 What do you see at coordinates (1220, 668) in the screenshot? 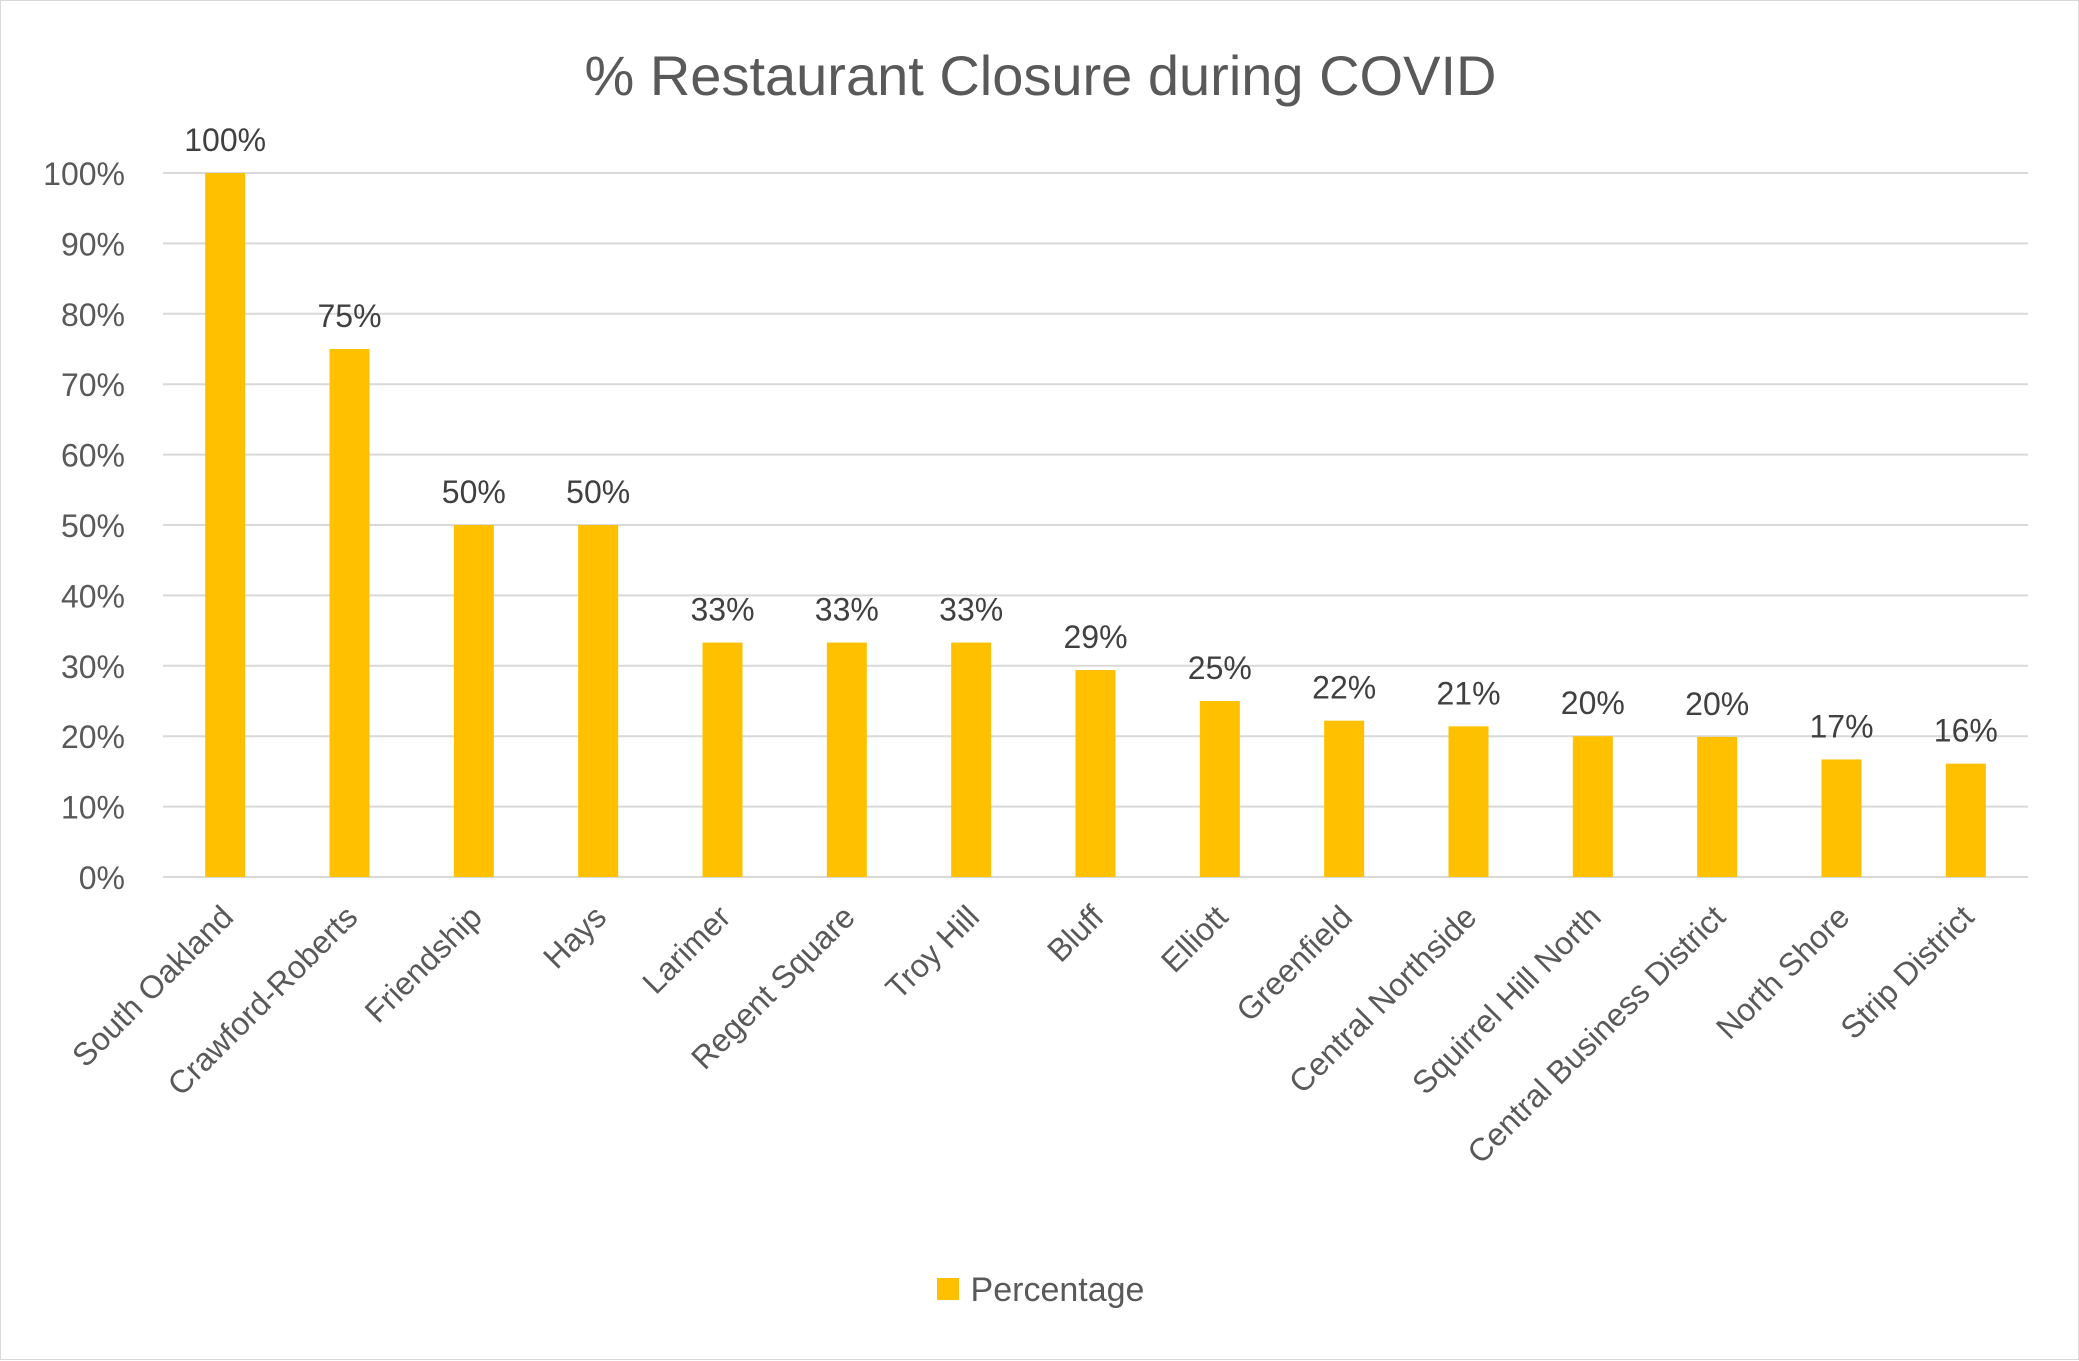
I see `data-label: 25%` at bounding box center [1220, 668].